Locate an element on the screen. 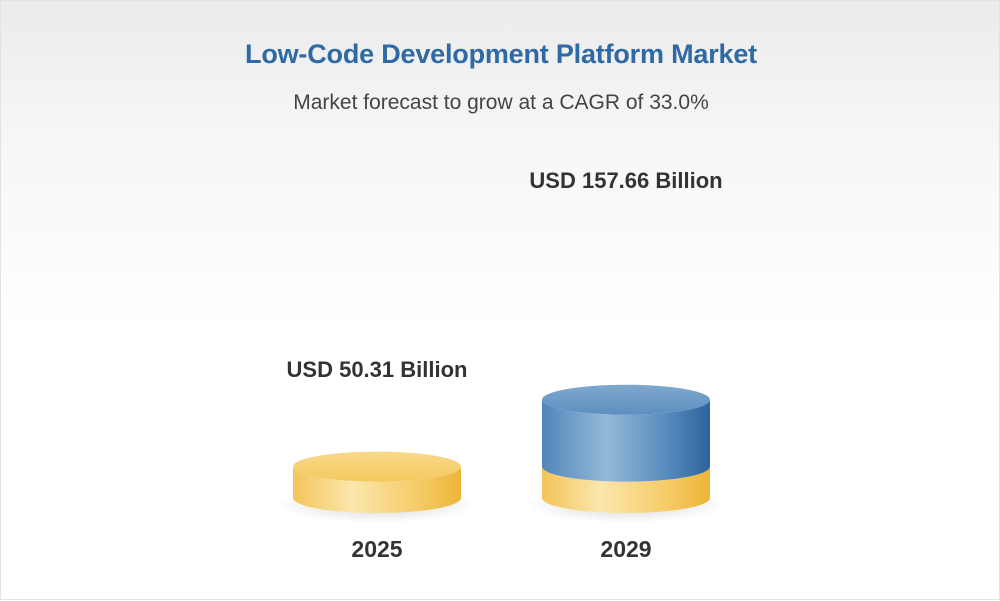 The width and height of the screenshot is (1000, 601). year-label-2029: 2029 is located at coordinates (625, 549).